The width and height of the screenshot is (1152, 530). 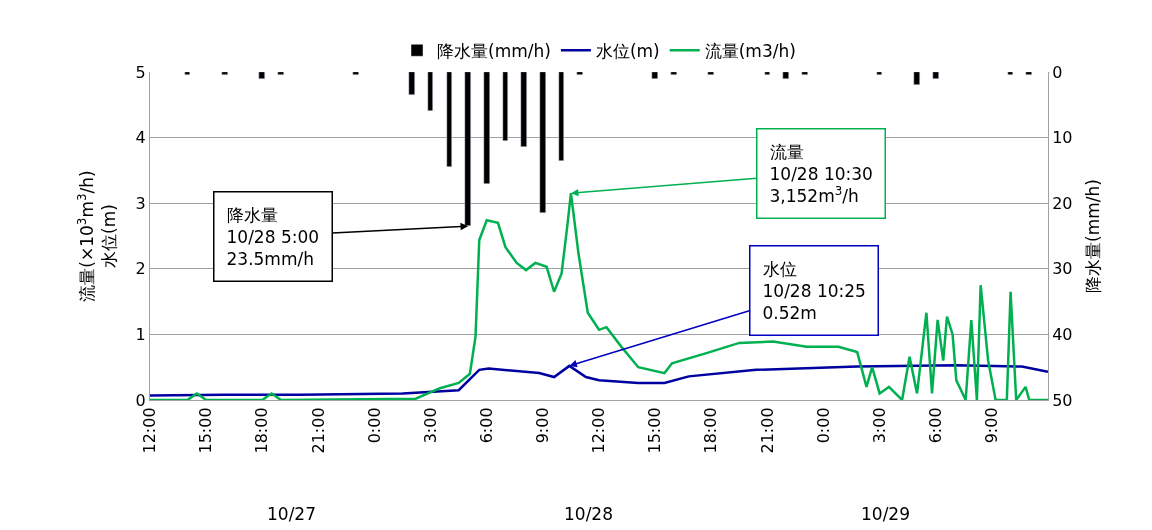 I want to click on y2-tick-label: 40, so click(x=1062, y=334).